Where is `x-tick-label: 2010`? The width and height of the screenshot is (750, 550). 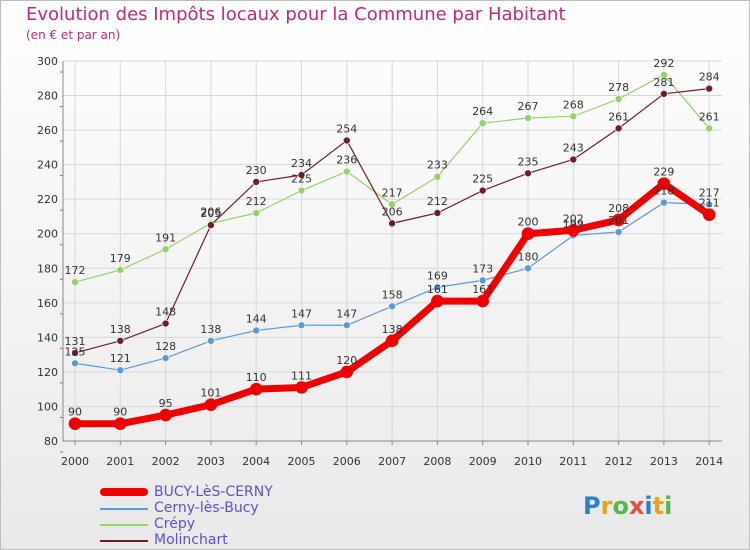 x-tick-label: 2010 is located at coordinates (528, 461).